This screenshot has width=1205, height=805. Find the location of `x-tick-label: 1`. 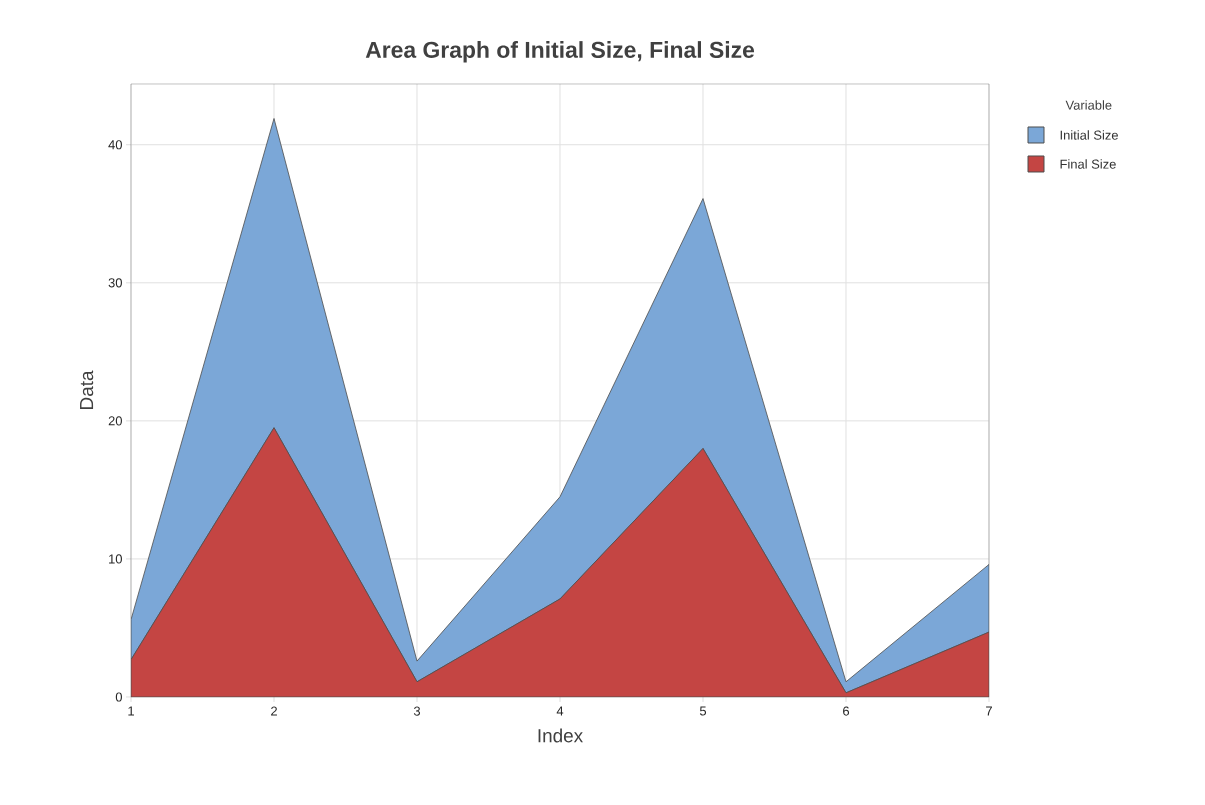

x-tick-label: 1 is located at coordinates (131, 711).